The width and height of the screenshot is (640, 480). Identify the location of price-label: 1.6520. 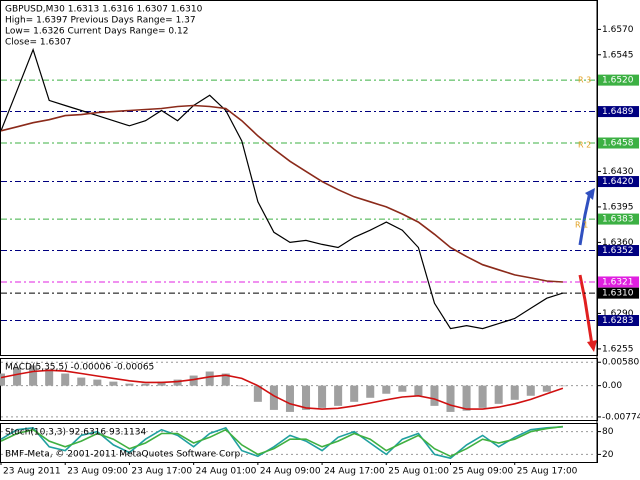
(618, 81).